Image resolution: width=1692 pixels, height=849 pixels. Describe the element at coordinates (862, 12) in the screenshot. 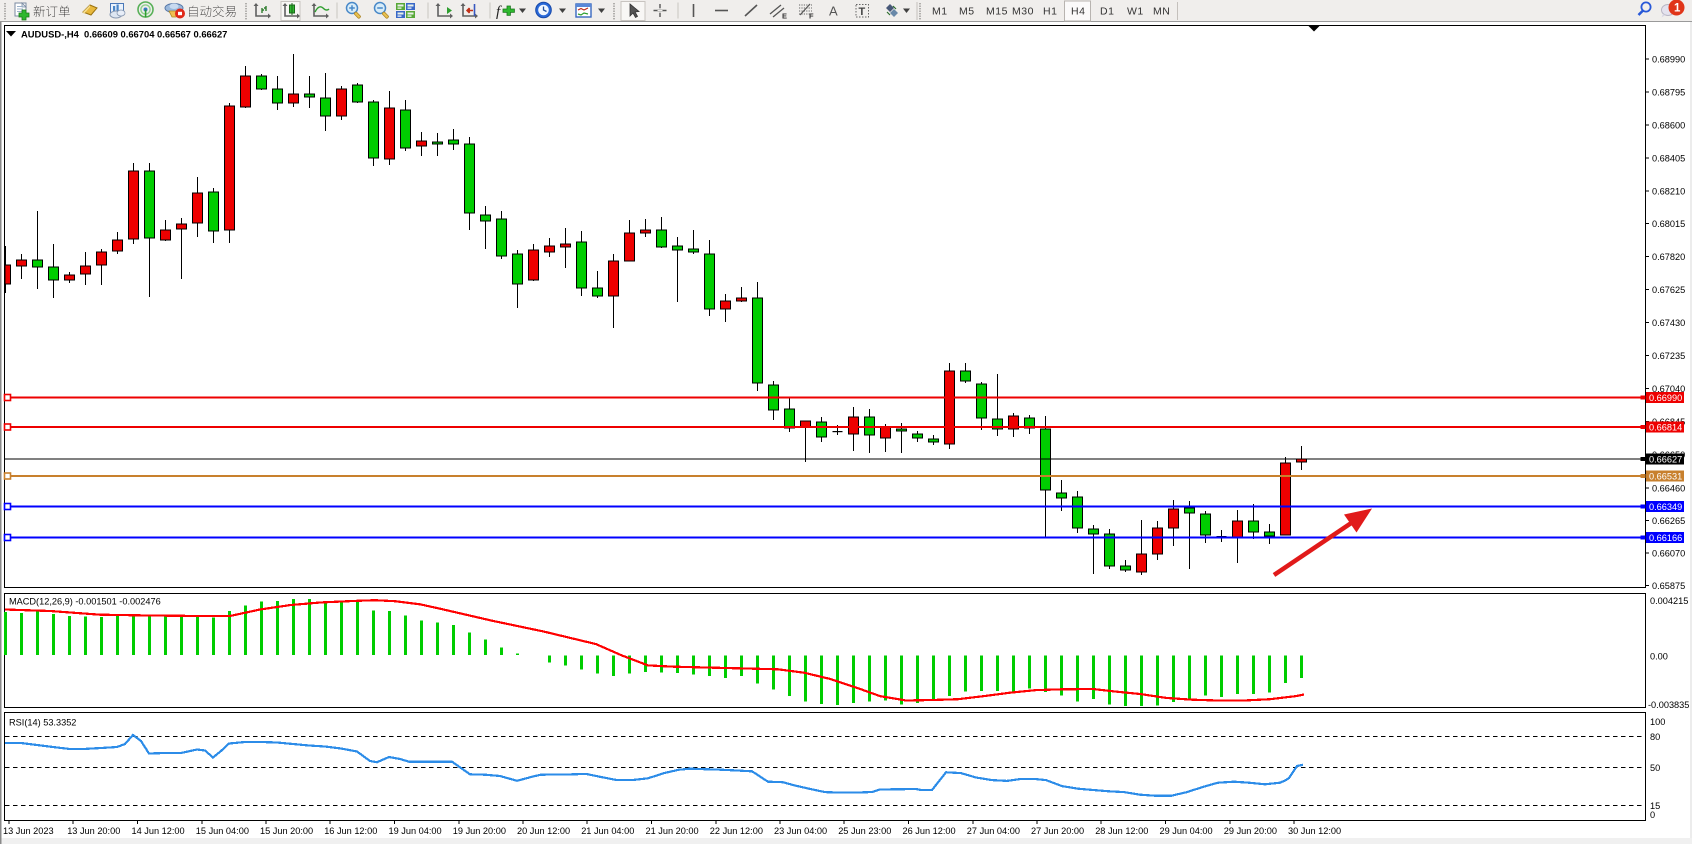

I see `svg-text: T` at that location.